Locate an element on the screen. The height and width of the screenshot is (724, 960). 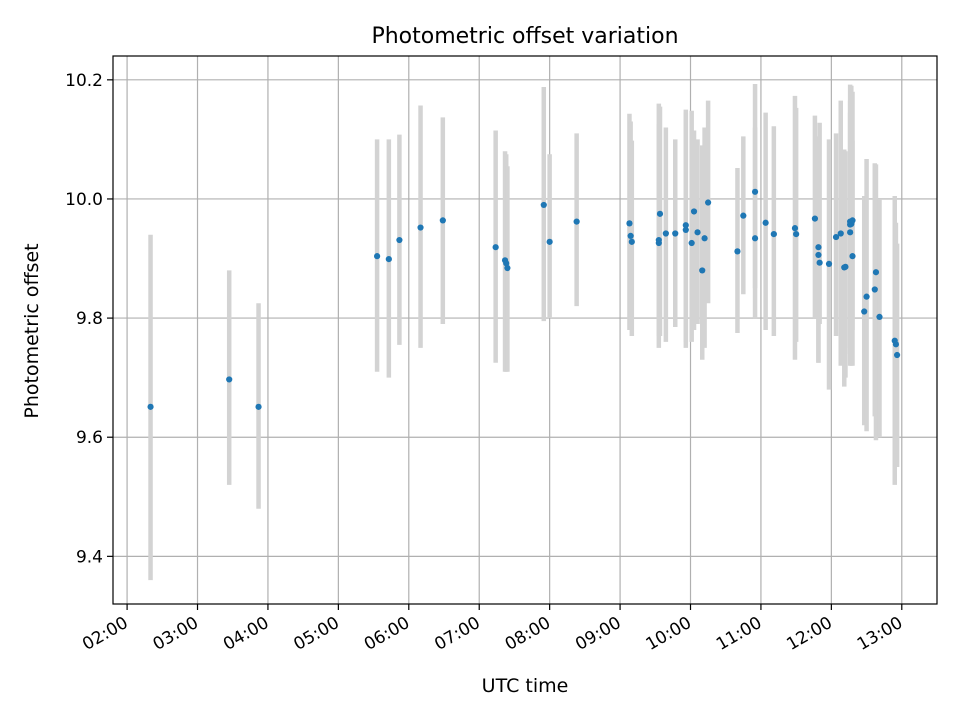
chart-title: Photometric offset variation is located at coordinates (524, 36).